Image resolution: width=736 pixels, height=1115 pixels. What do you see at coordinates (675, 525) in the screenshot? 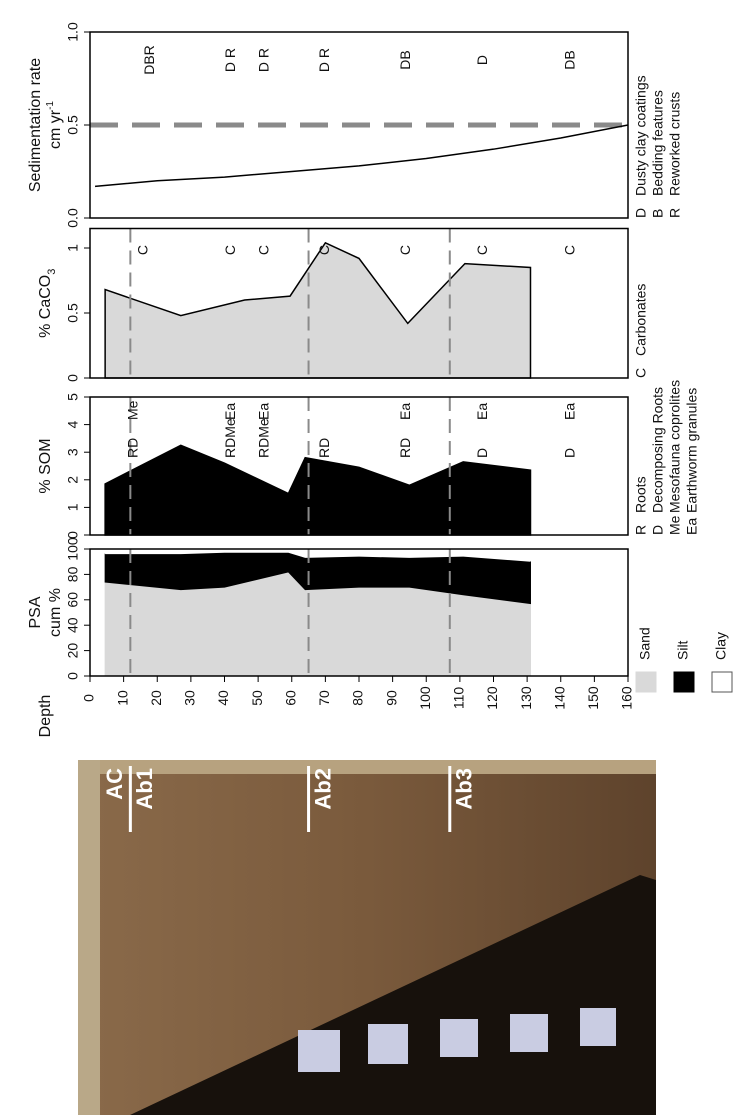
I see `legend-code: Me` at bounding box center [675, 525].